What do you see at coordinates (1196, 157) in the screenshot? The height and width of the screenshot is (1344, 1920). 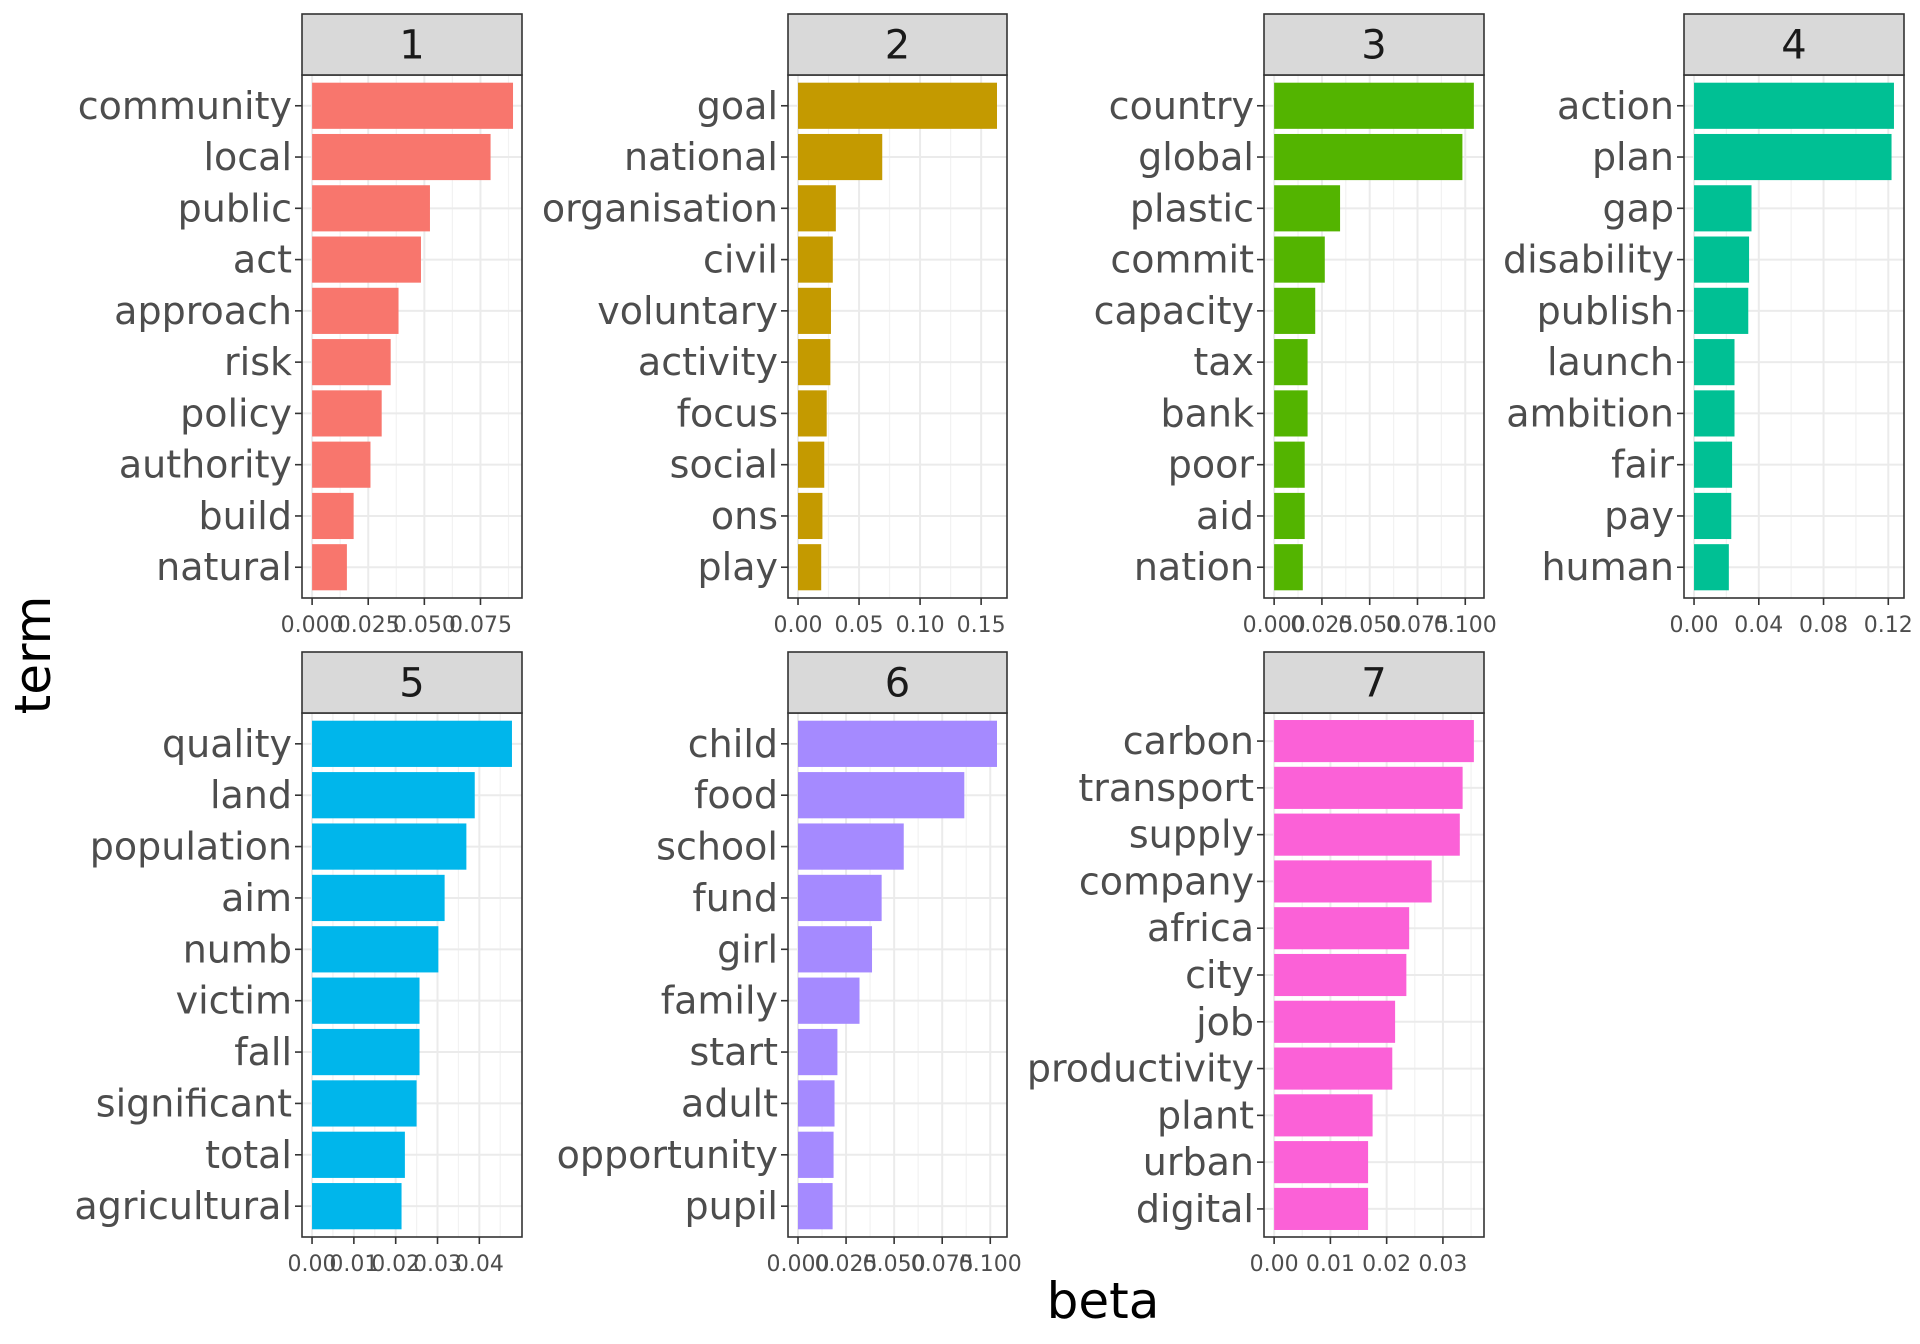 I see `term-label-global: global` at bounding box center [1196, 157].